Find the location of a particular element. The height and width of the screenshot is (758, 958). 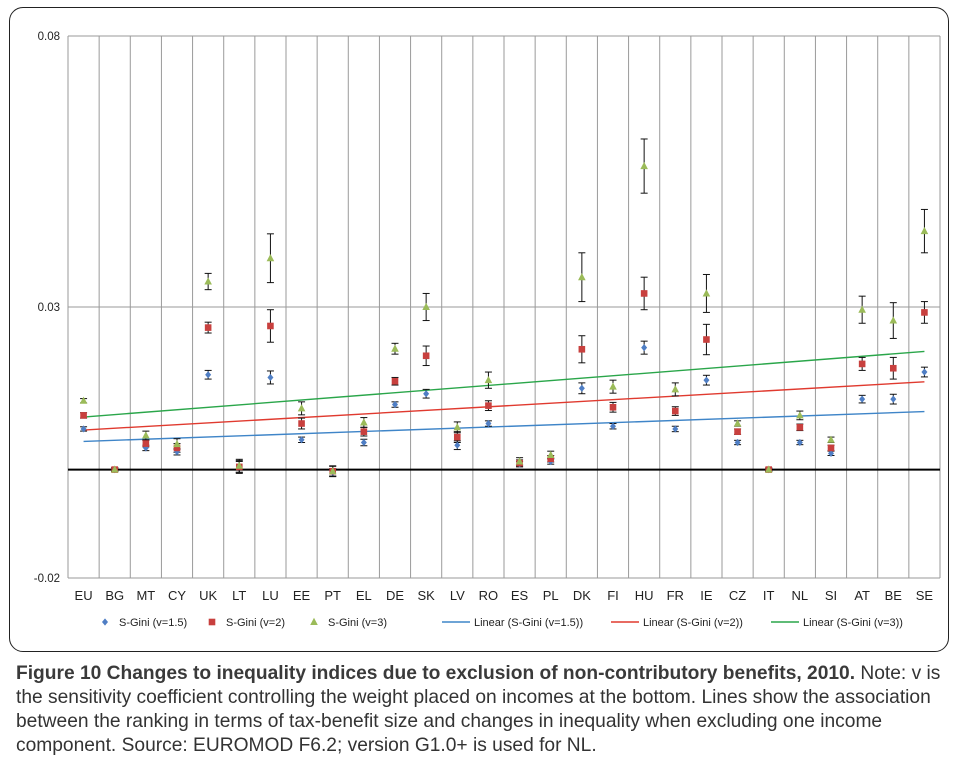

x-tick-label: LV is located at coordinates (457, 595).